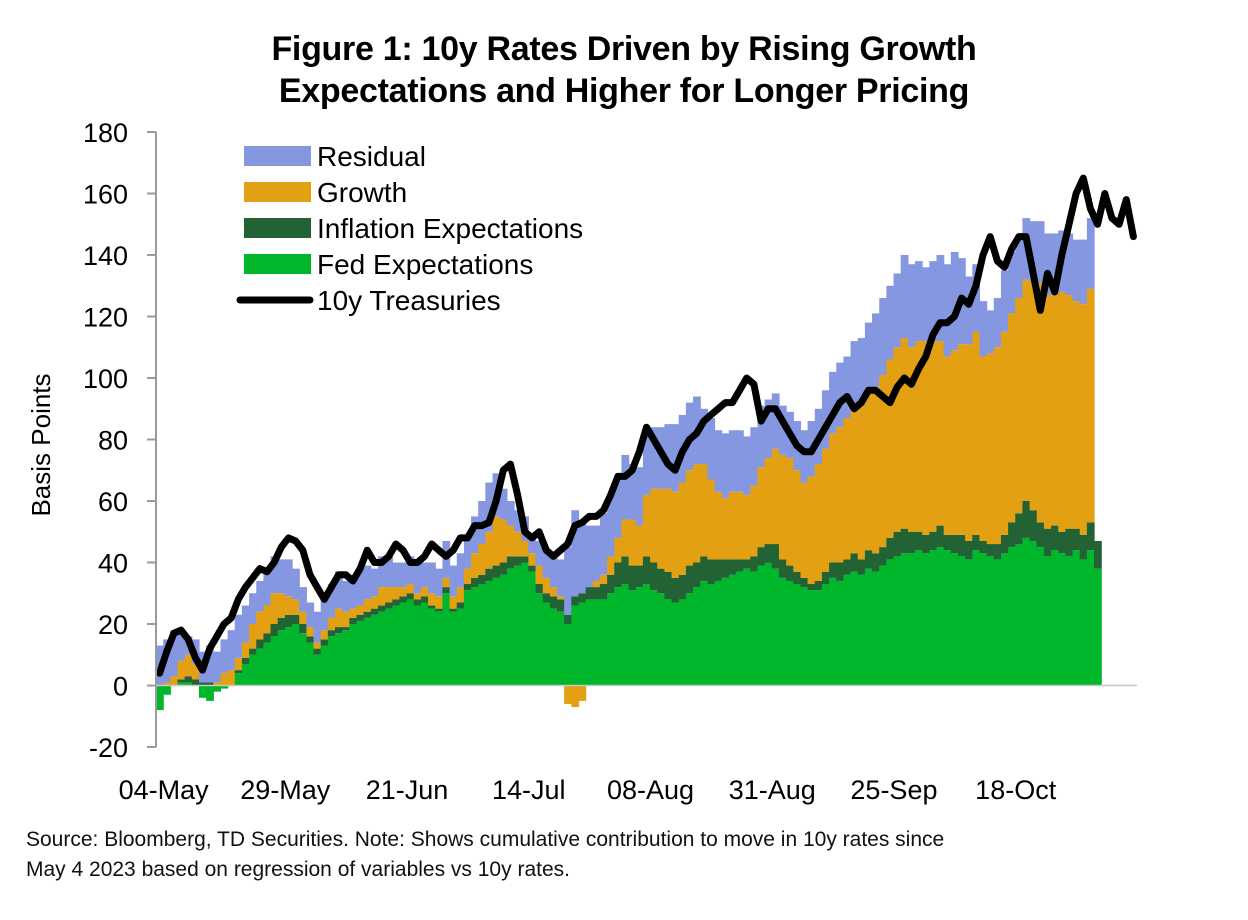 The width and height of the screenshot is (1248, 920). Describe the element at coordinates (113, 625) in the screenshot. I see `y-tick-label: 20` at that location.